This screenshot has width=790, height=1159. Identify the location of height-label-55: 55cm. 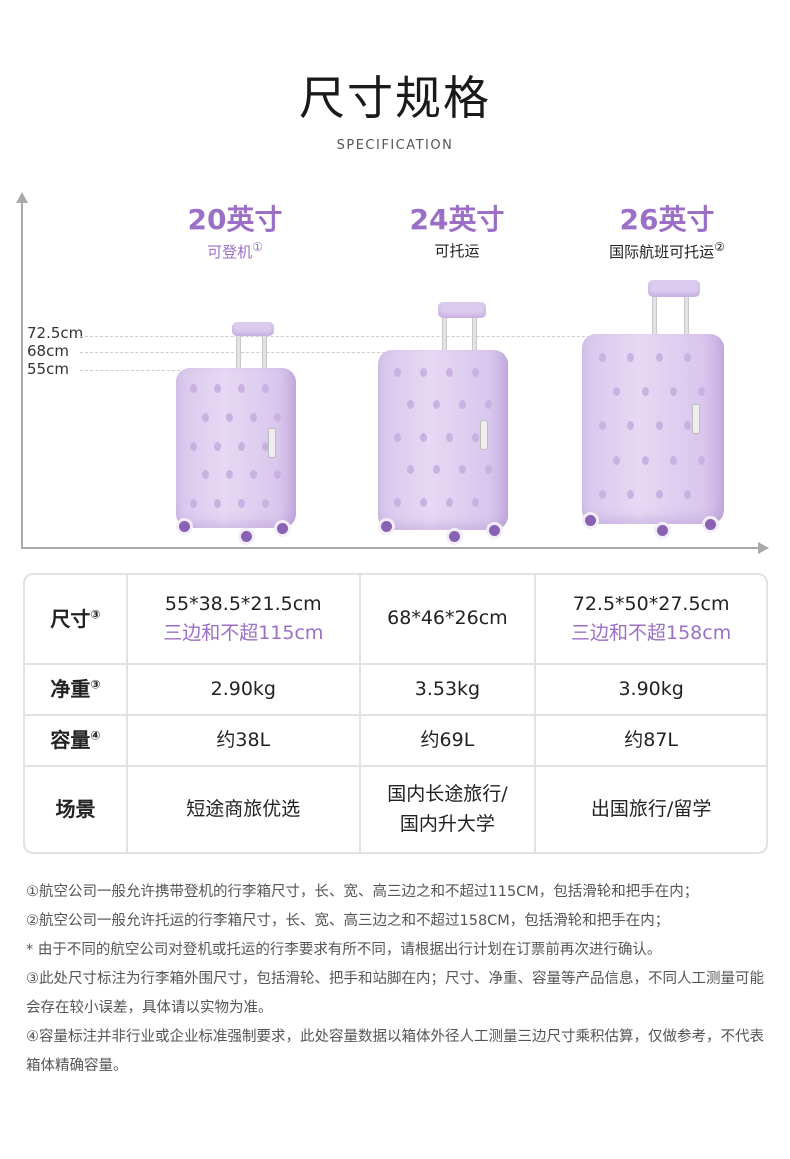
(48, 369).